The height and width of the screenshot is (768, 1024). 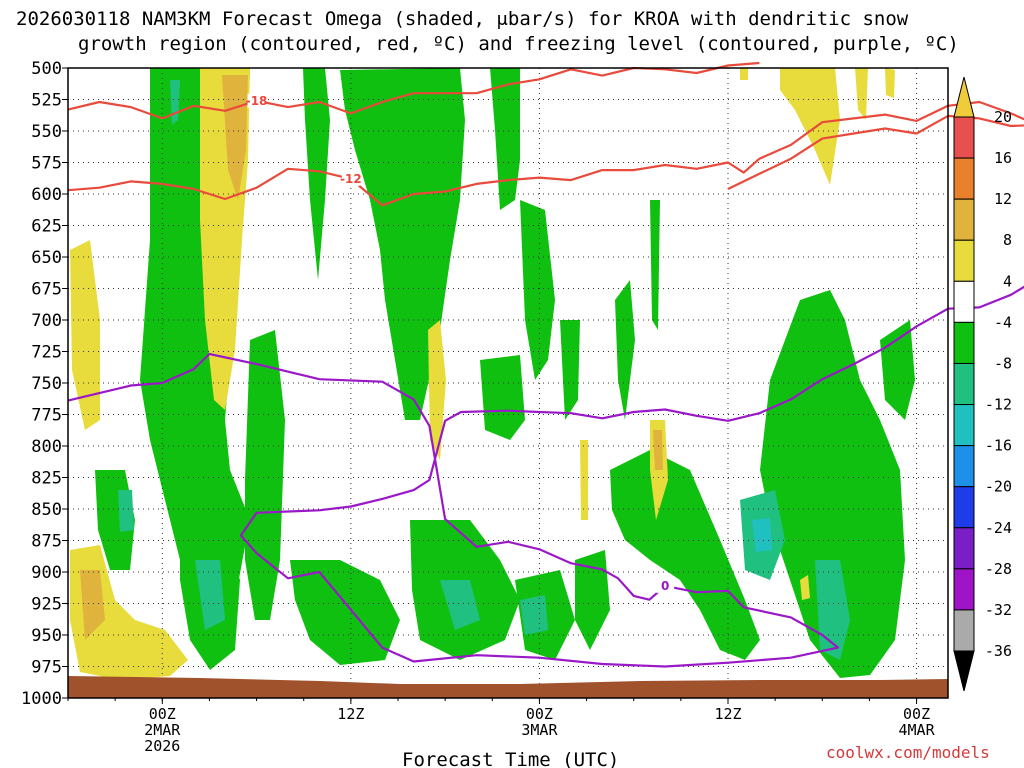 I want to click on y-tick-label: 900, so click(x=46, y=573).